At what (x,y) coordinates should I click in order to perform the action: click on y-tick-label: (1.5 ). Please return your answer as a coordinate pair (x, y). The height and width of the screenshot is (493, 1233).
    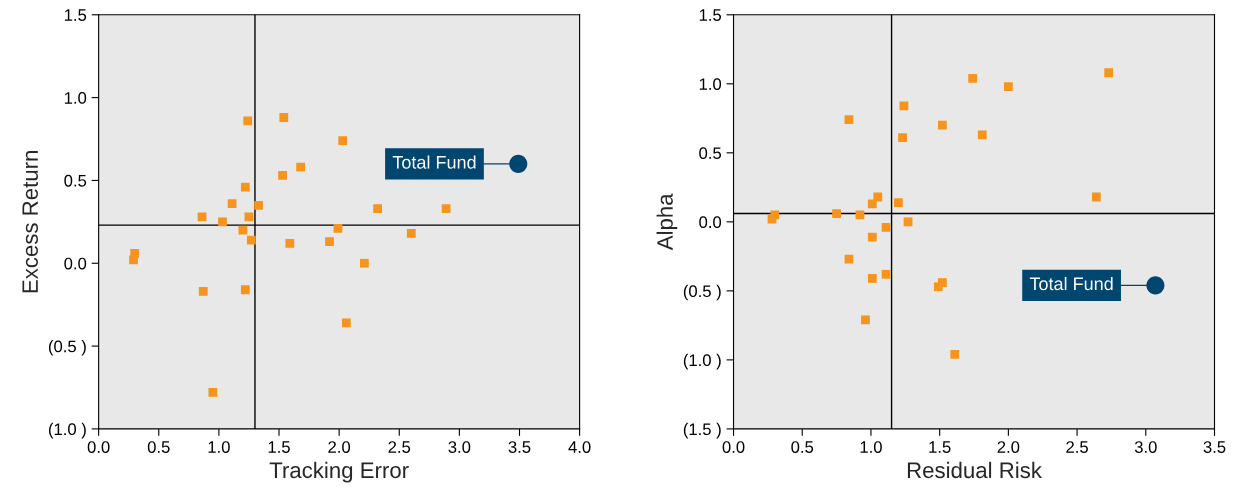
    Looking at the image, I should click on (702, 430).